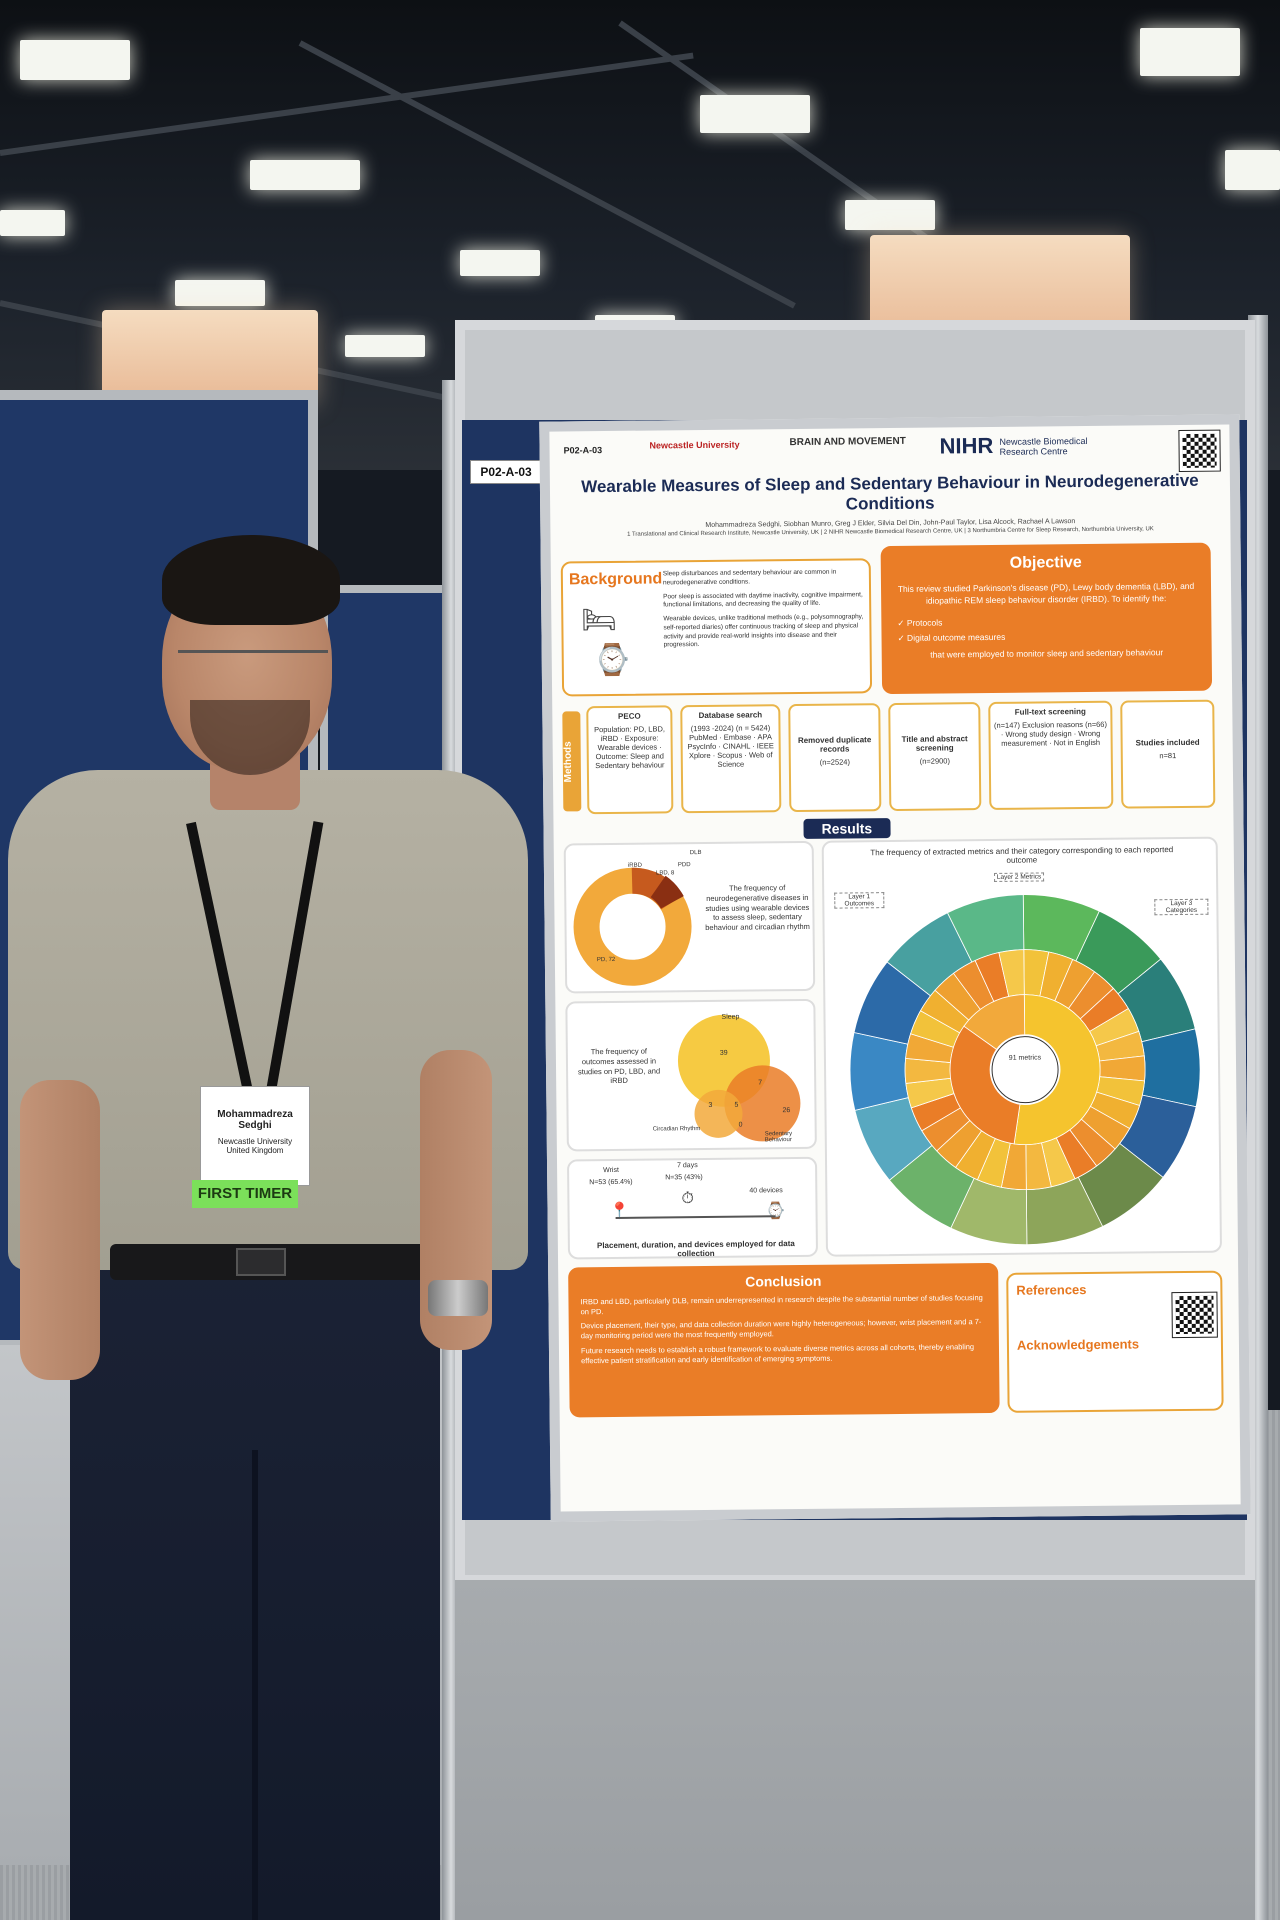 The image size is (1280, 1920). Describe the element at coordinates (634, 865) in the screenshot. I see `donut-label-irbd: iRBD` at that location.